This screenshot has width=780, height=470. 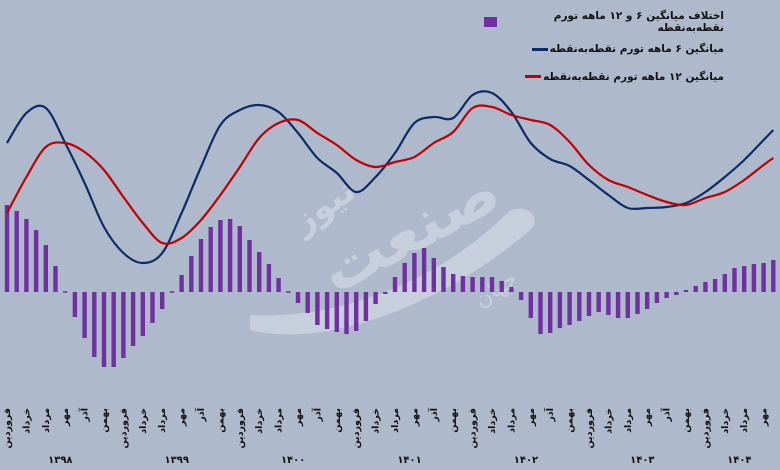 What do you see at coordinates (399, 460) in the screenshot?
I see `x-axis-year-labels: ۱۳۹۸ ۱۳۹۹ ۱۴۰۰ ۱۴۰۱ ۱۴۰۲ ۱۴۰۳ ۱۴۰۴` at bounding box center [399, 460].